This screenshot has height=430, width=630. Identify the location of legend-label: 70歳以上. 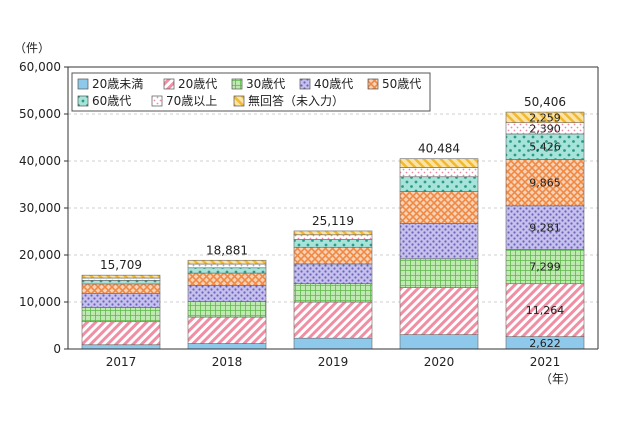
(191, 101).